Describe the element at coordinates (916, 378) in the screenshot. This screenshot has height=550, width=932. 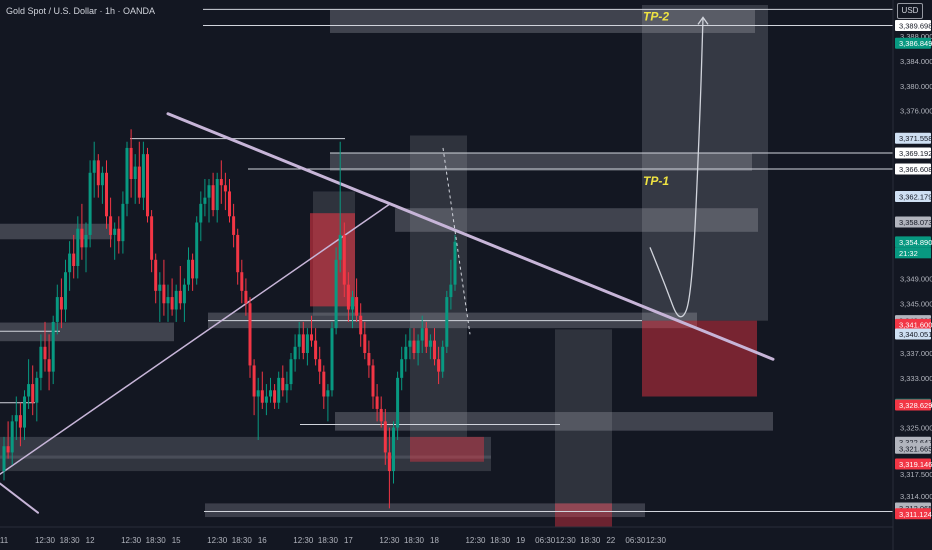
I see `y-tick-label: 3,333.000` at that location.